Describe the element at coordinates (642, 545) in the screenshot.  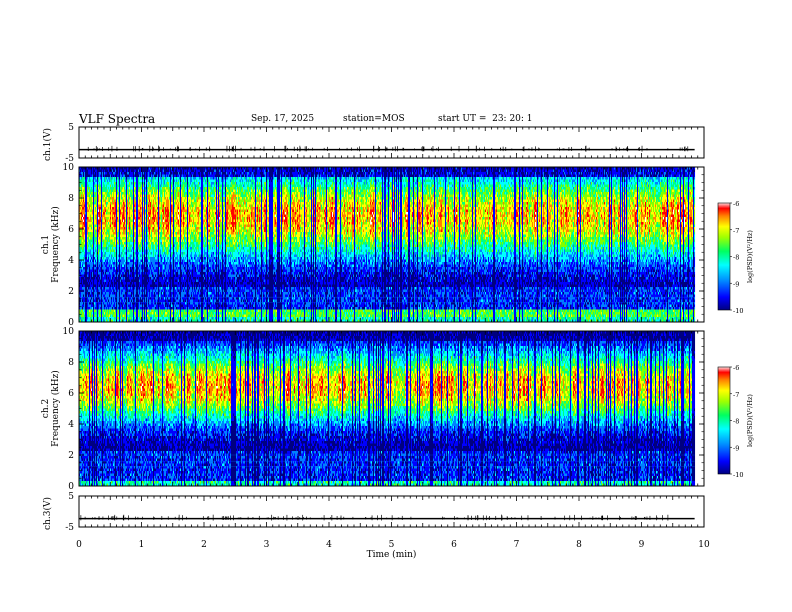
I see `x-tick-label: 9` at that location.